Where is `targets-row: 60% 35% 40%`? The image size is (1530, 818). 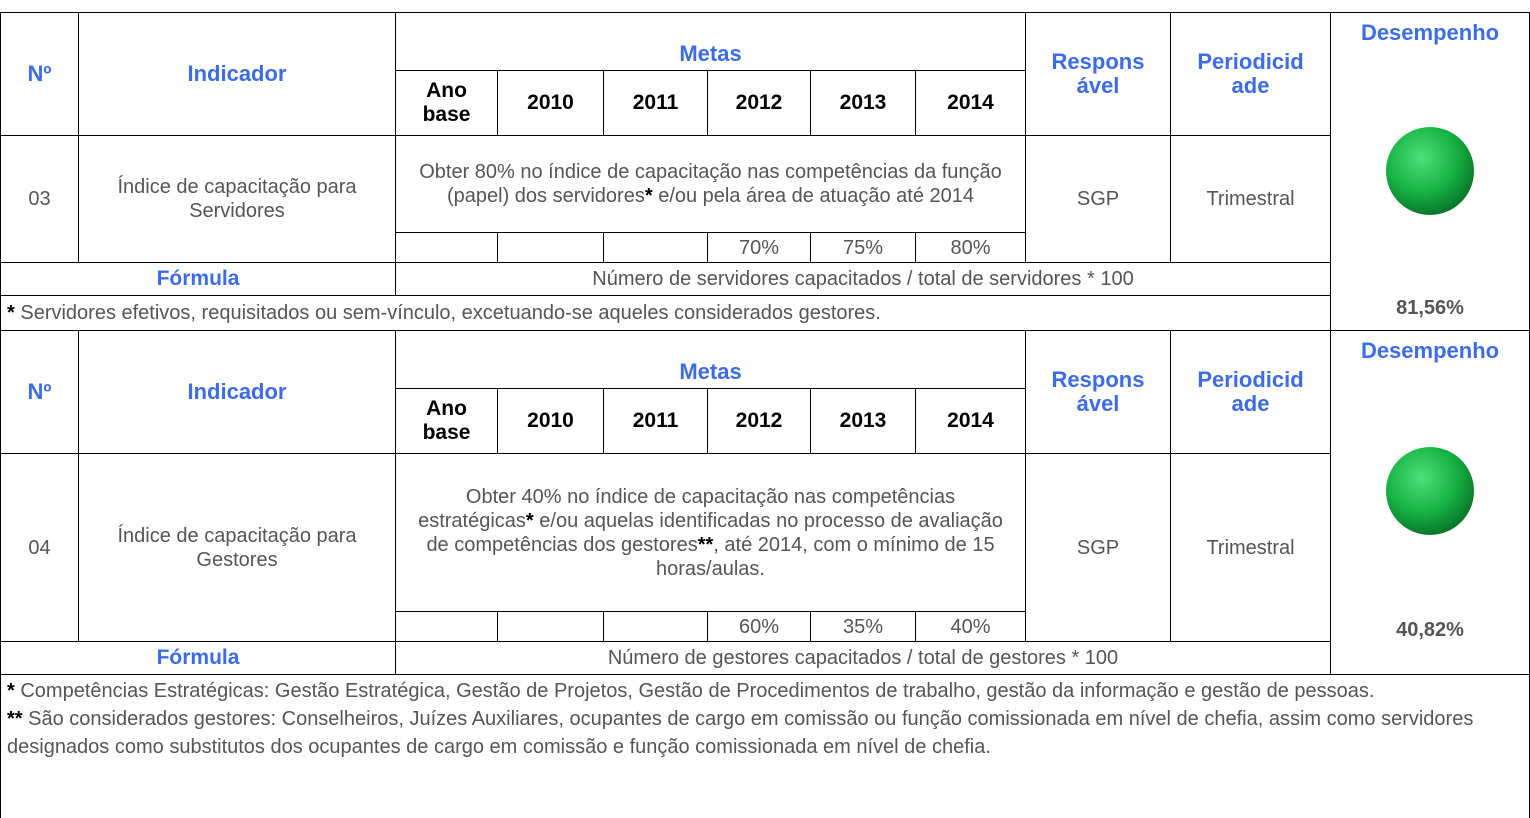 targets-row: 60% 35% 40% is located at coordinates (765, 626).